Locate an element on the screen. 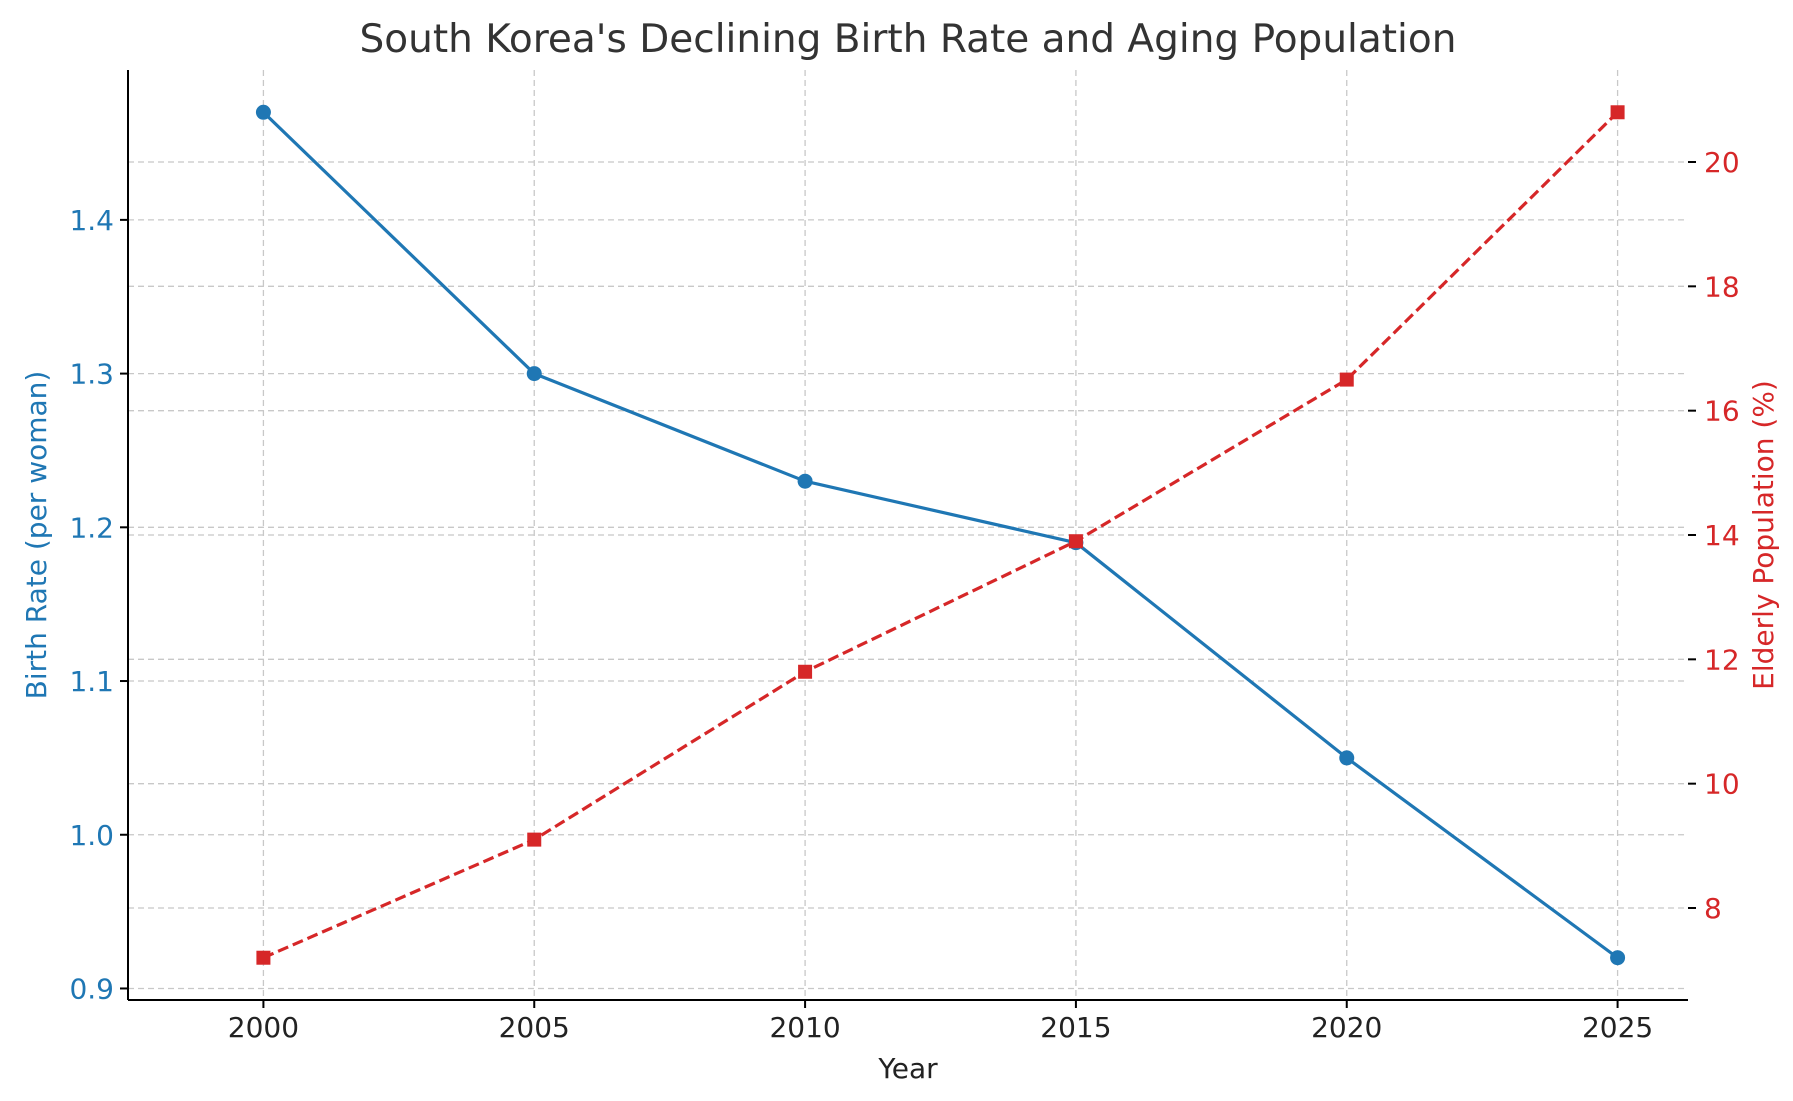 Image resolution: width=1793 pixels, height=1101 pixels. x-tick-label-2025: 2025 is located at coordinates (1617, 1027).